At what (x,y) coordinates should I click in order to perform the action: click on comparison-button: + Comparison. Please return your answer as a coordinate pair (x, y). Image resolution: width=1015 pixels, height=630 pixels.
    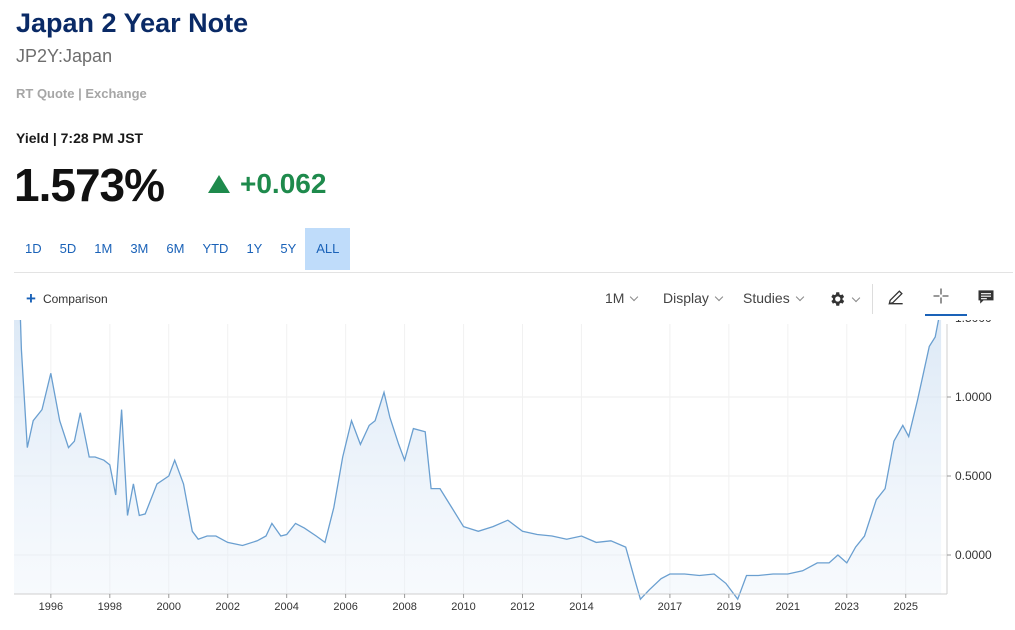
    Looking at the image, I should click on (67, 298).